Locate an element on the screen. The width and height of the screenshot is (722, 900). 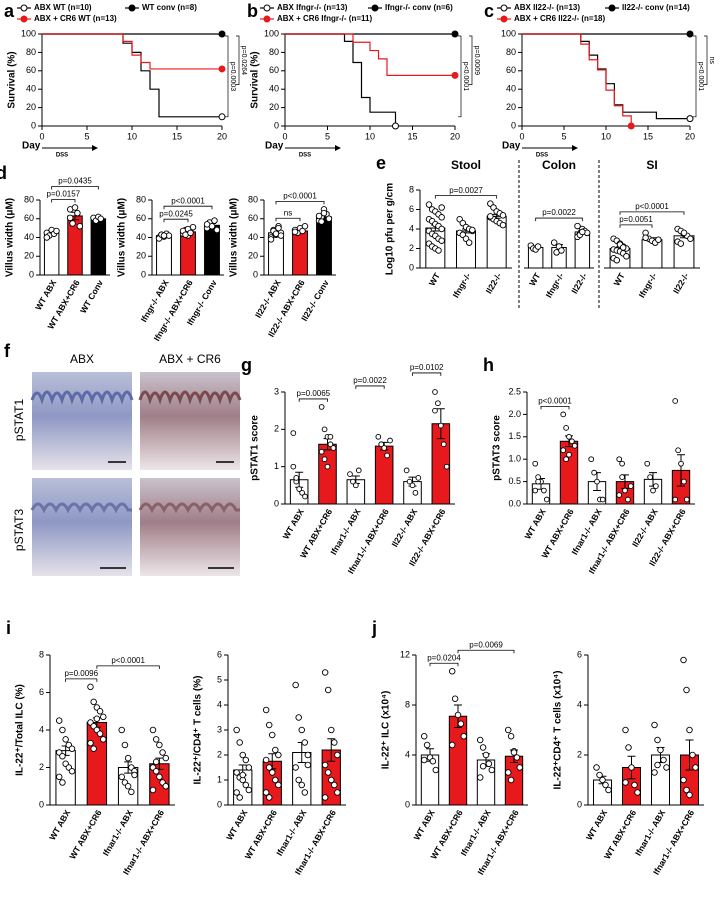
y-axis-title: IL-22⁺/Total ILC (%) is located at coordinates (20, 730).